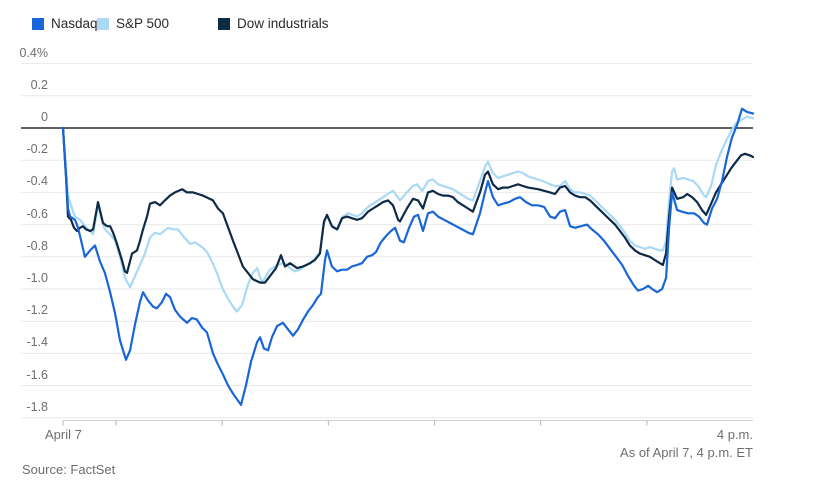 The image size is (828, 480). Describe the element at coordinates (37, 149) in the screenshot. I see `y-axis-label: -0.2` at that location.